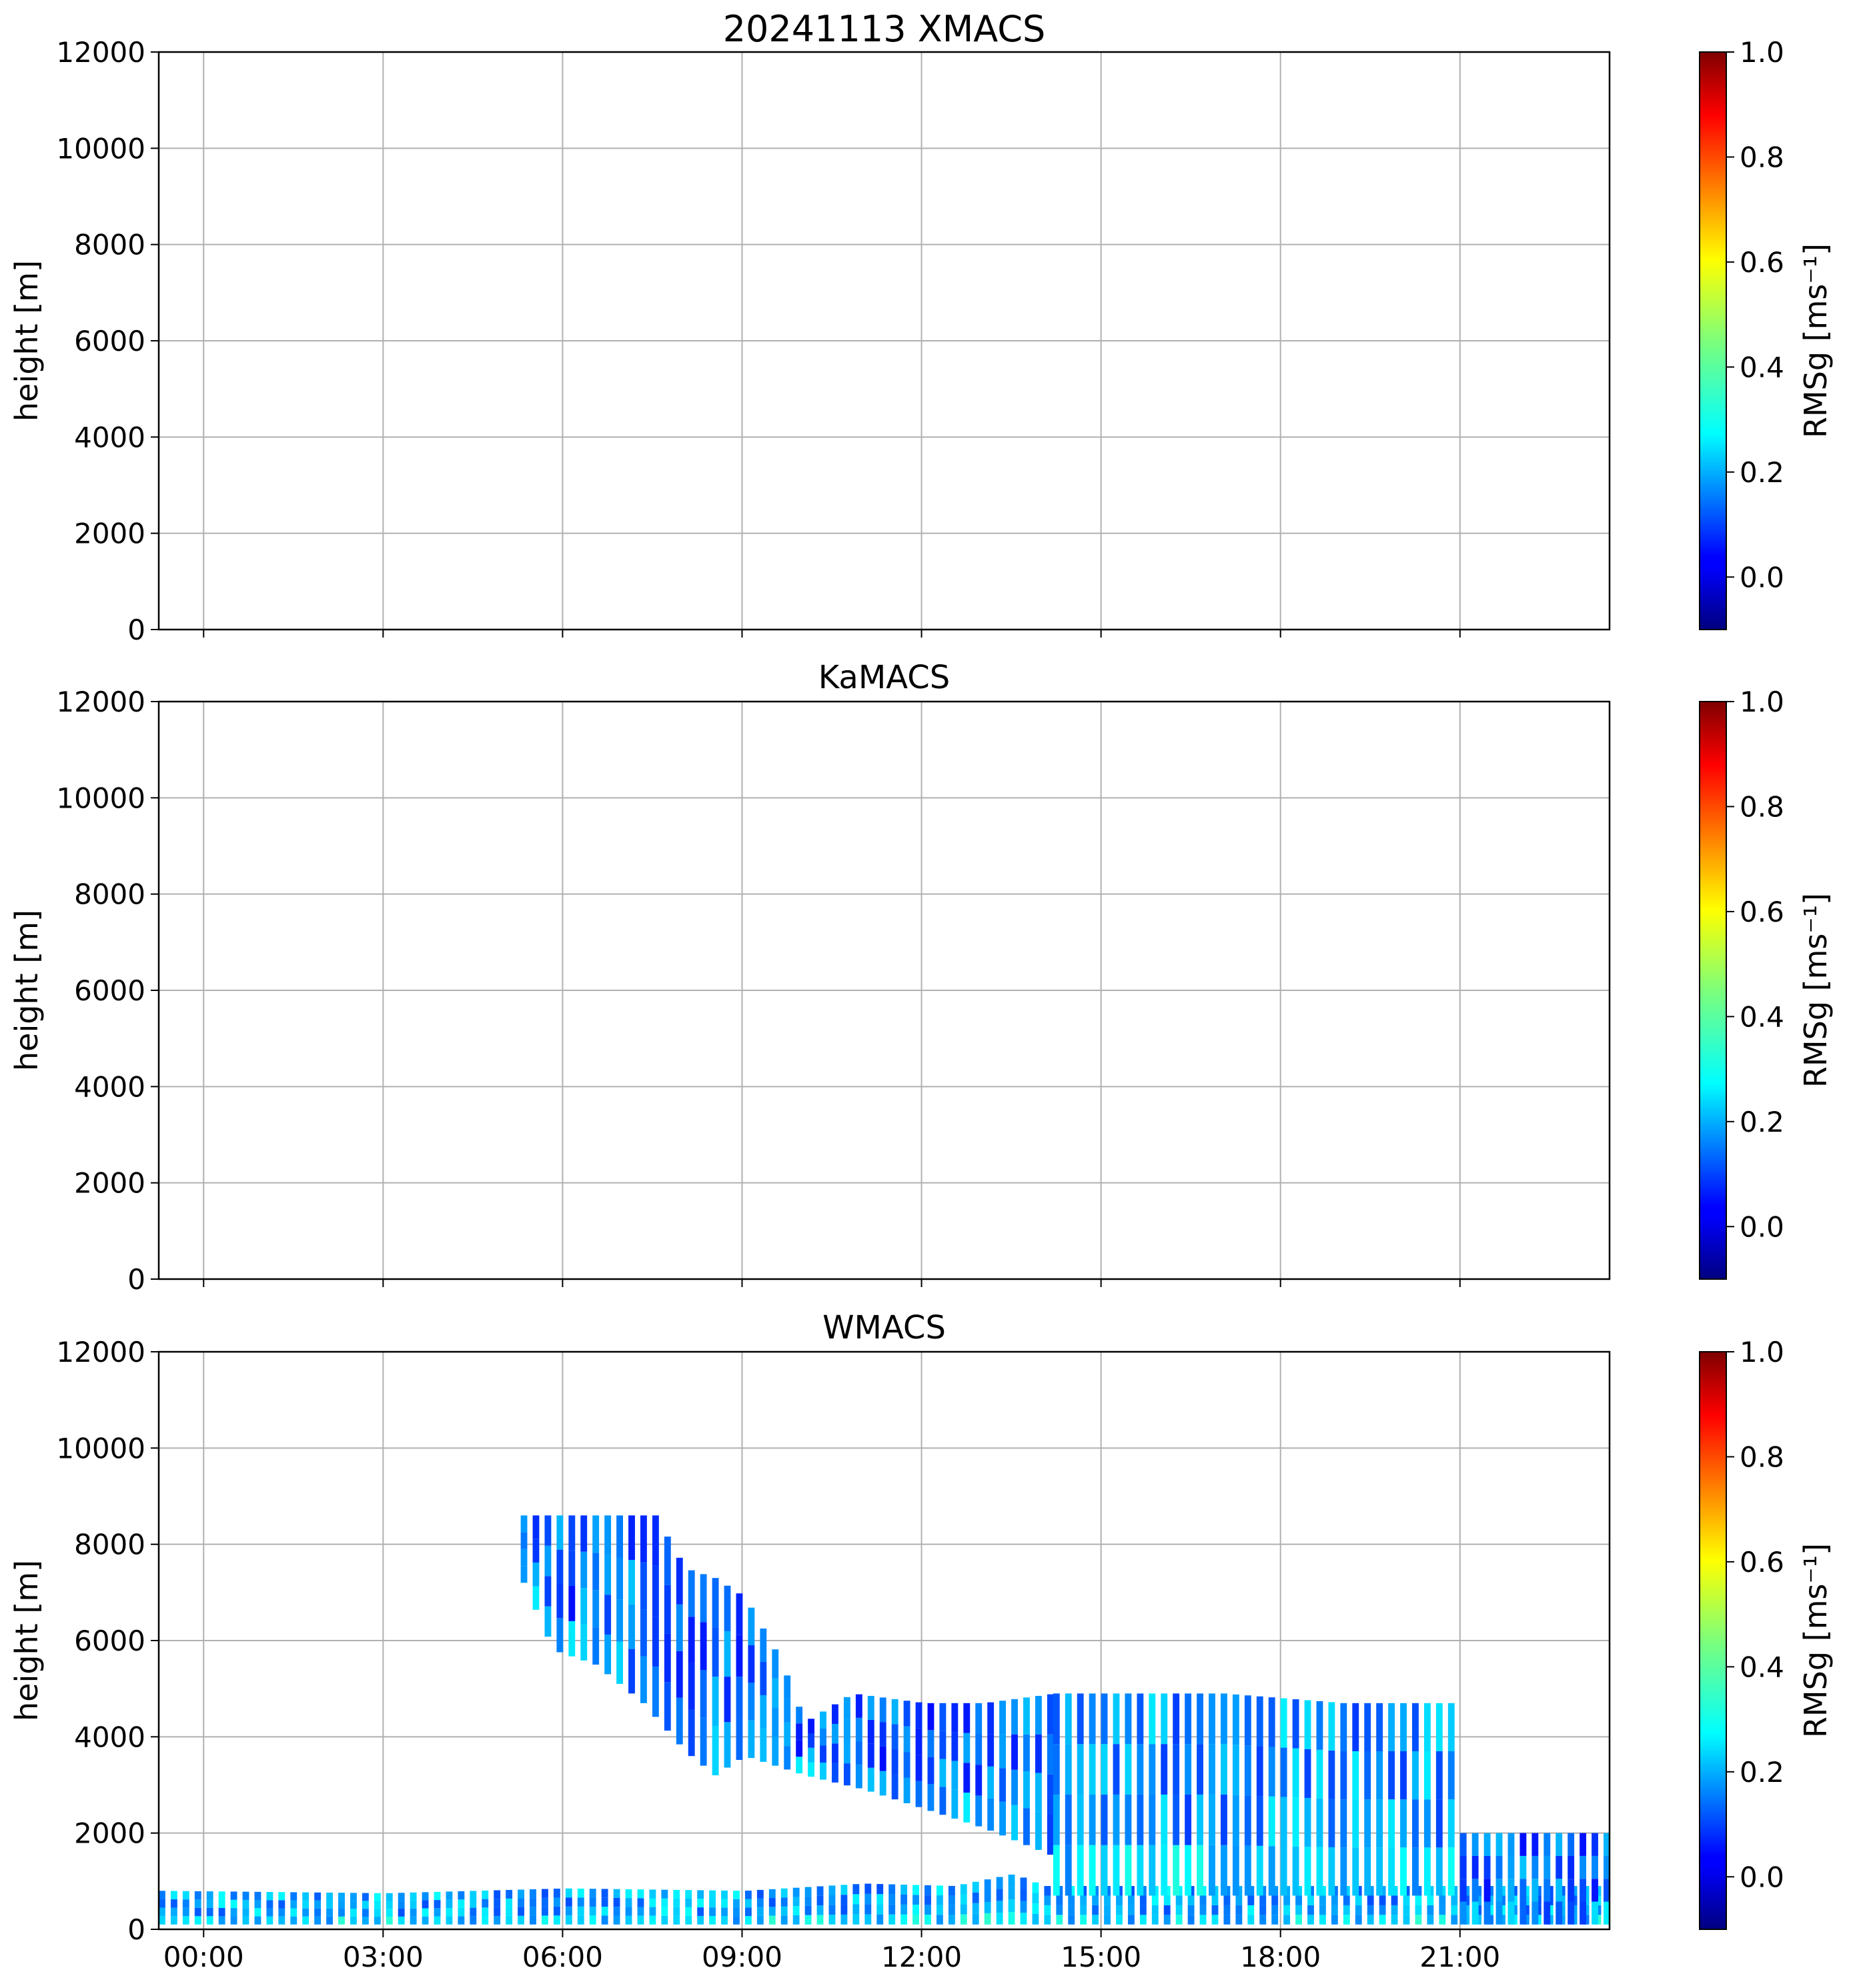 This screenshot has height=1988, width=1851. Describe the element at coordinates (109, 437) in the screenshot. I see `y-tick-label: 4000` at that location.